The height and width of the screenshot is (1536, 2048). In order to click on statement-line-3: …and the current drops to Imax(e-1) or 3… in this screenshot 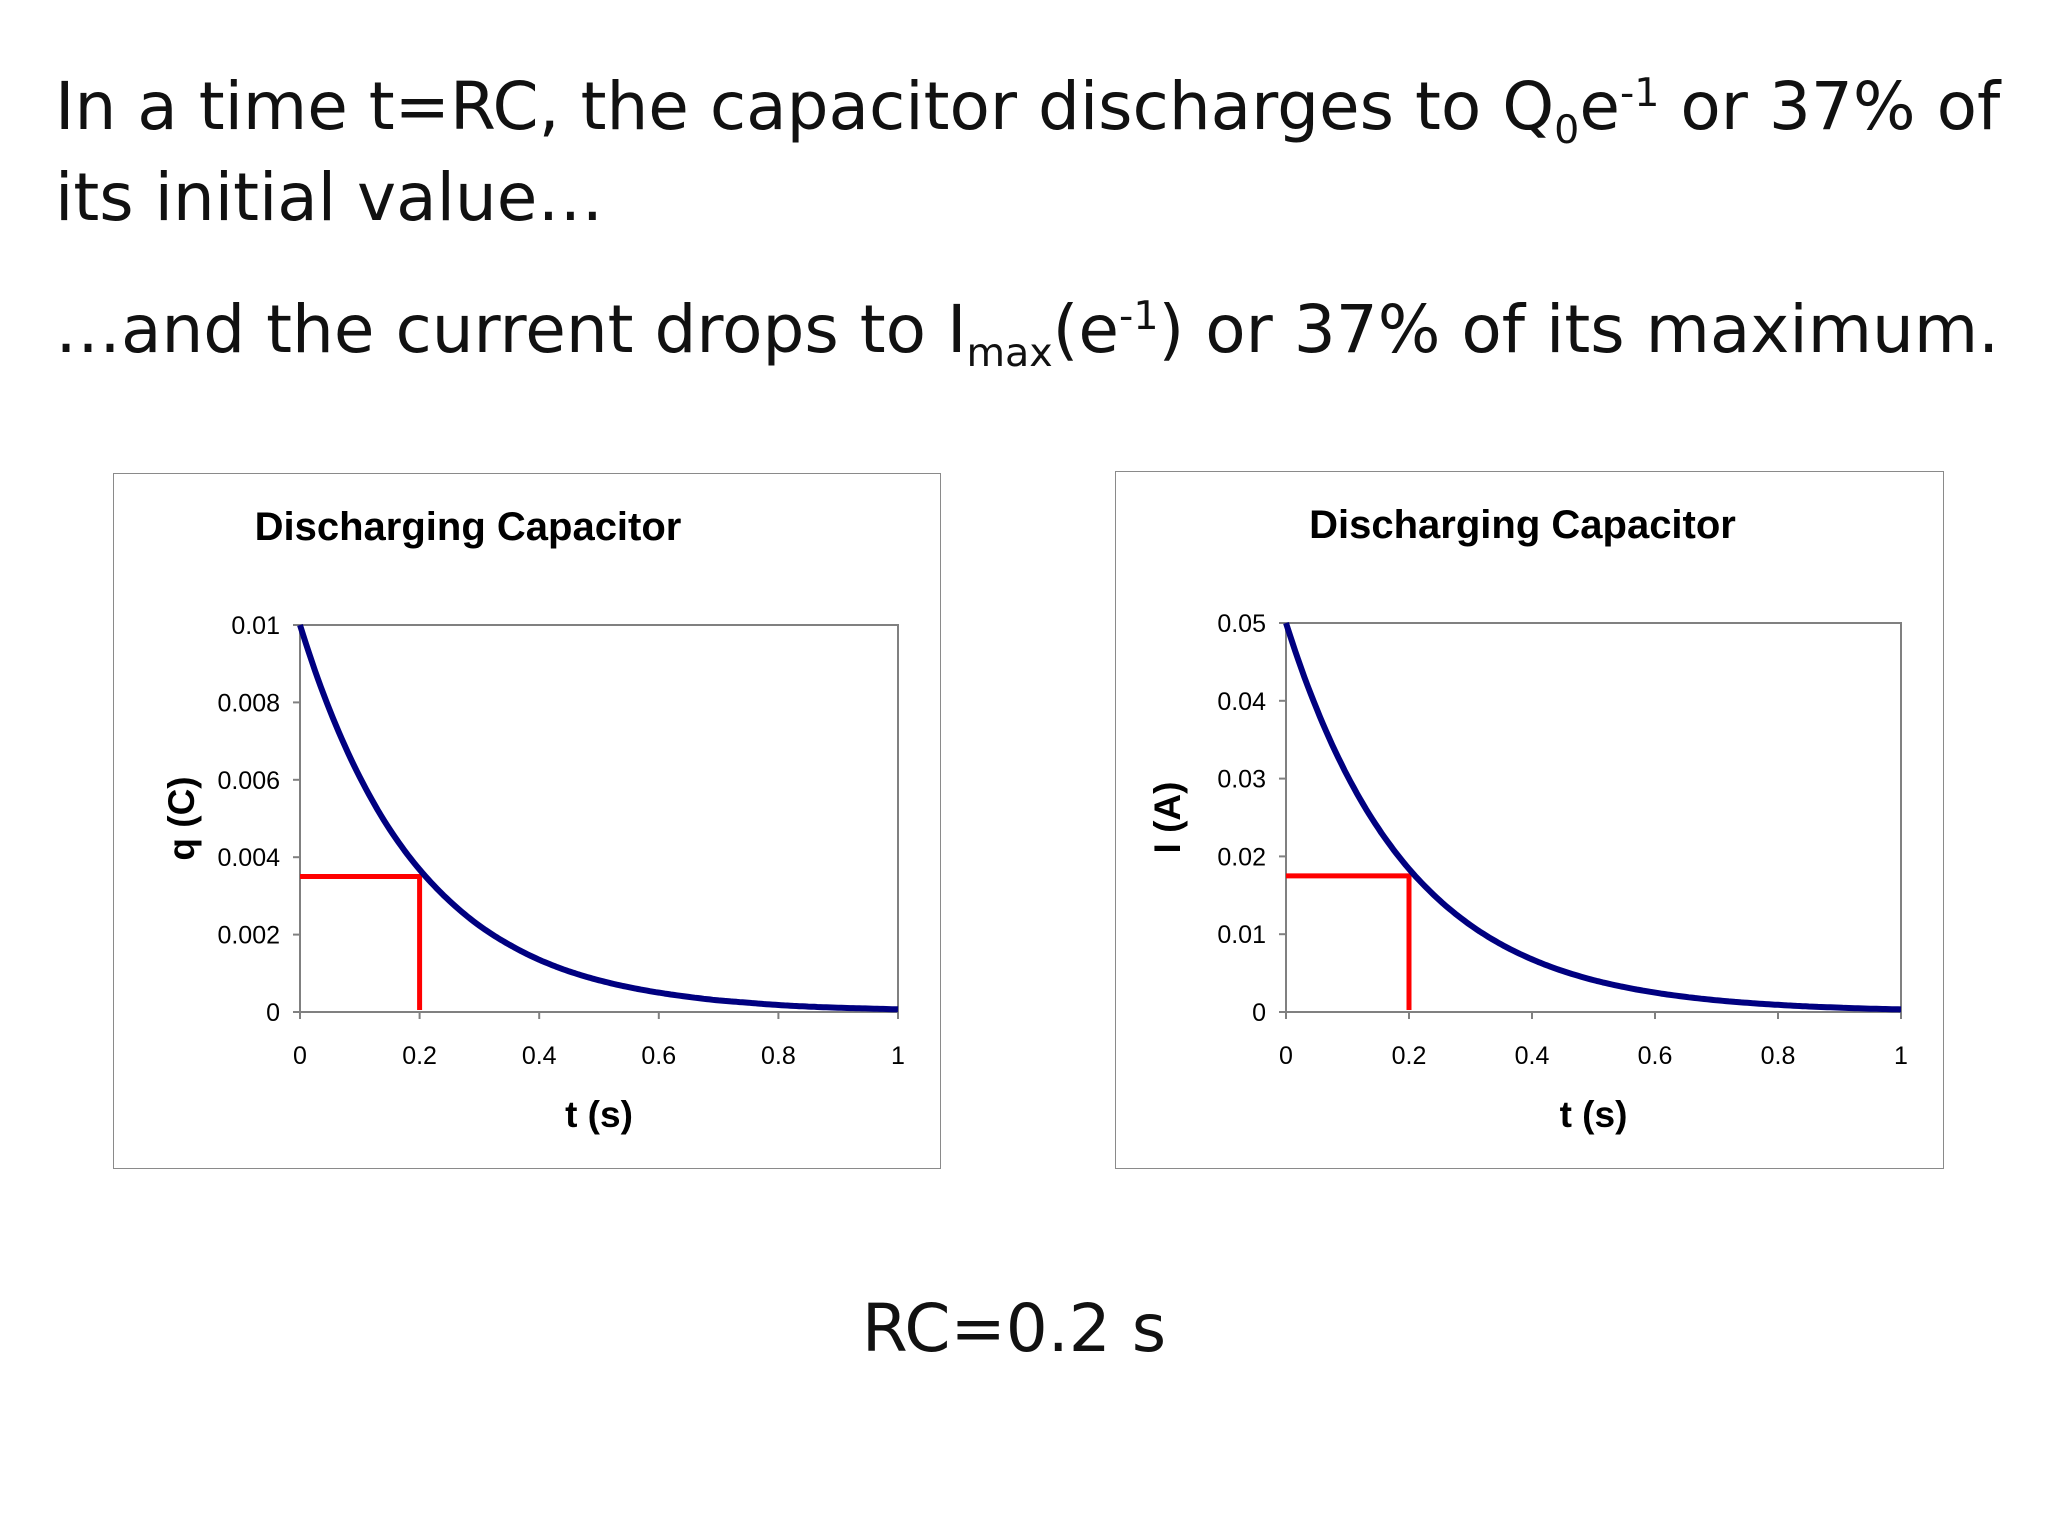, I will do `click(1027, 334)`.